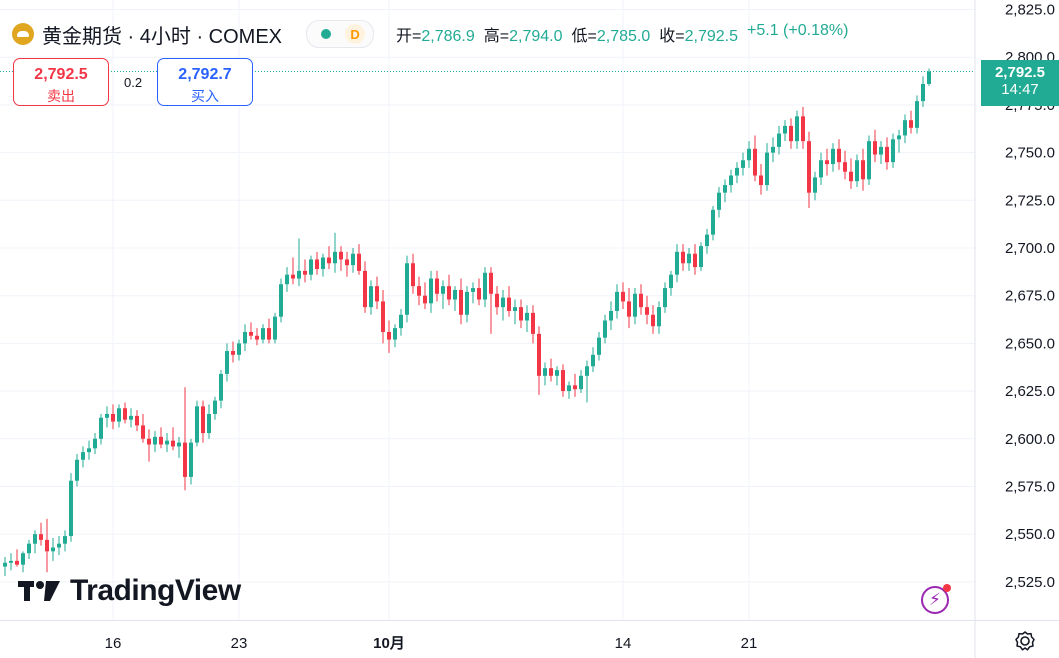 The width and height of the screenshot is (1059, 658). Describe the element at coordinates (162, 36) in the screenshot. I see `symbol-title: 黄金期货 · 4小时 · COMEX` at that location.